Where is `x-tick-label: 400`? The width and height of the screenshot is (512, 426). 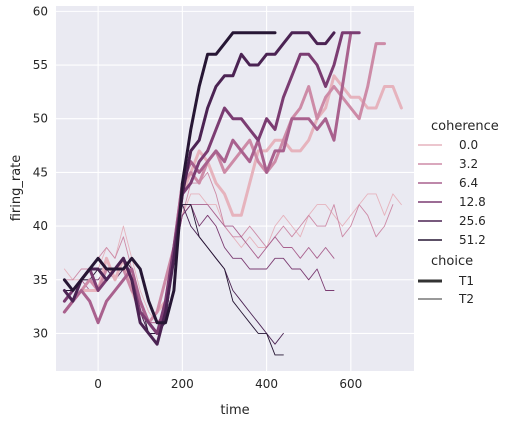
x-tick-label: 400 is located at coordinates (266, 384).